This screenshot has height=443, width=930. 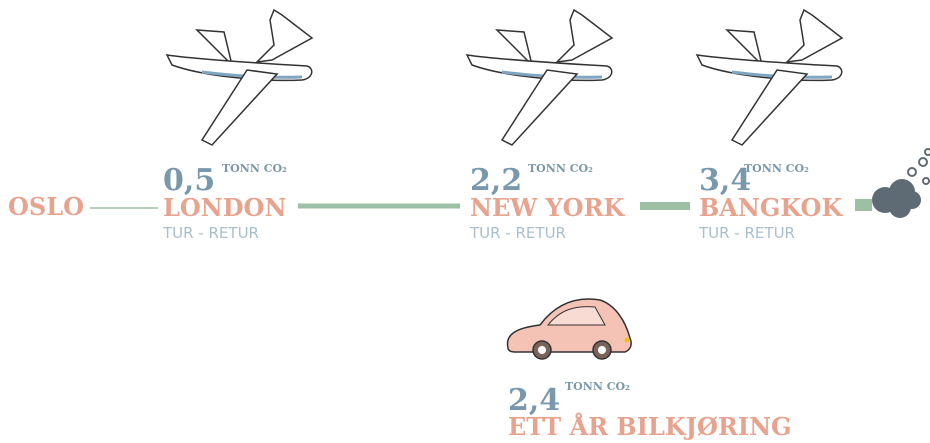 I want to click on value: 2,2, so click(x=496, y=180).